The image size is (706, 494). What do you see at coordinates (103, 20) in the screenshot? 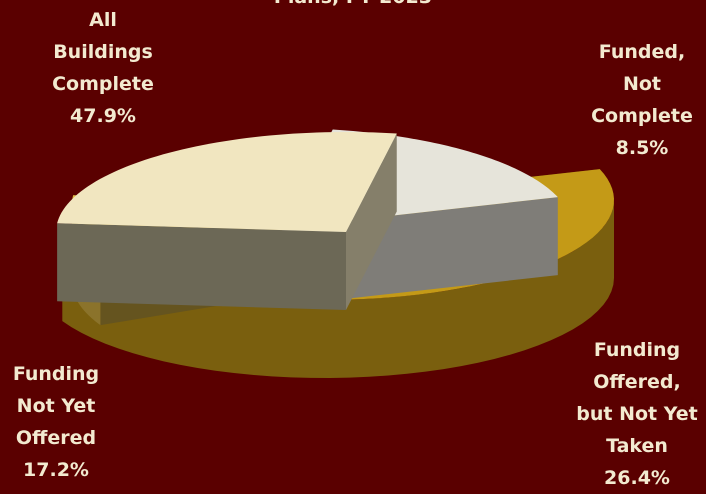
I see `label-line: All` at bounding box center [103, 20].